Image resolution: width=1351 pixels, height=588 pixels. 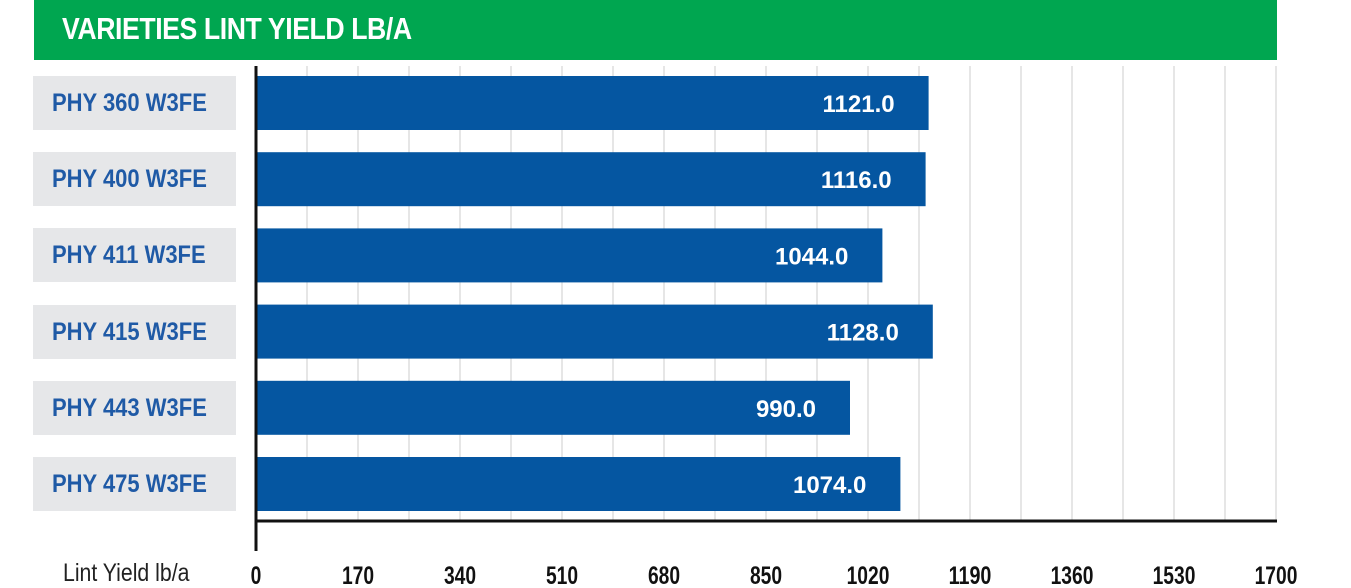 I want to click on x-tick-label: 1700, so click(x=1276, y=573).